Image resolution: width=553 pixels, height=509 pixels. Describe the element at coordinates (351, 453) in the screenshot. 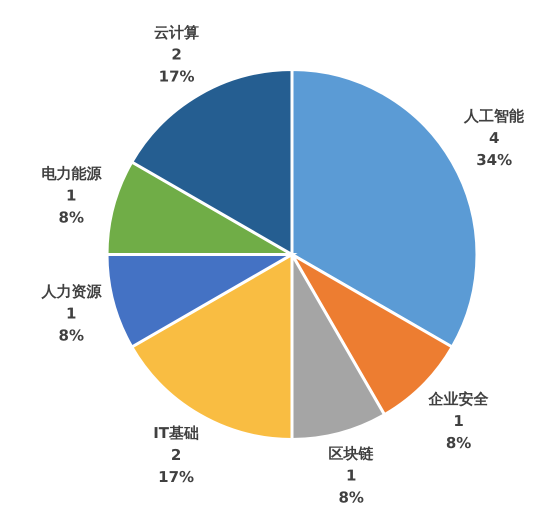

I see `slice-label: 区块链` at that location.